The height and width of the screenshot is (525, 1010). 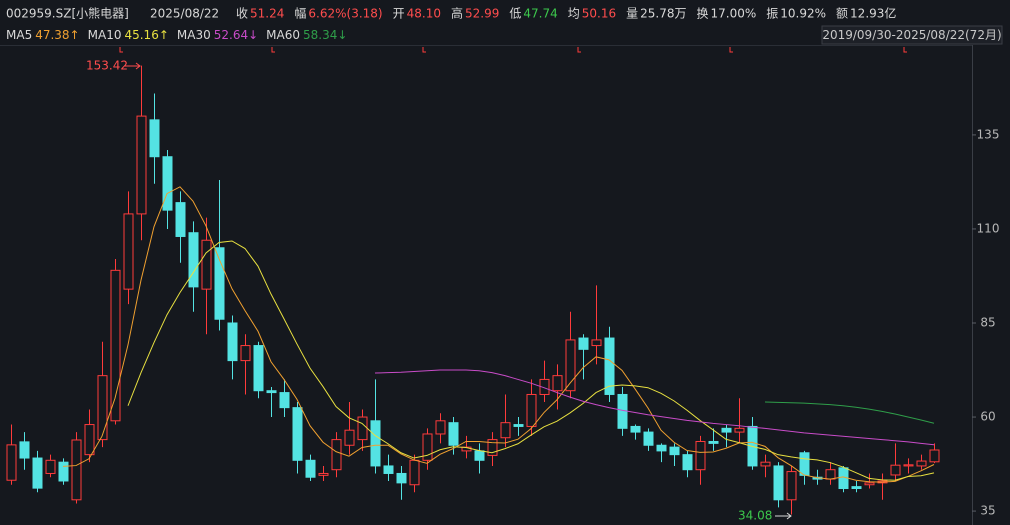 What do you see at coordinates (67, 13) in the screenshot?
I see `symbol: 002959.SZ[小熊电器]` at bounding box center [67, 13].